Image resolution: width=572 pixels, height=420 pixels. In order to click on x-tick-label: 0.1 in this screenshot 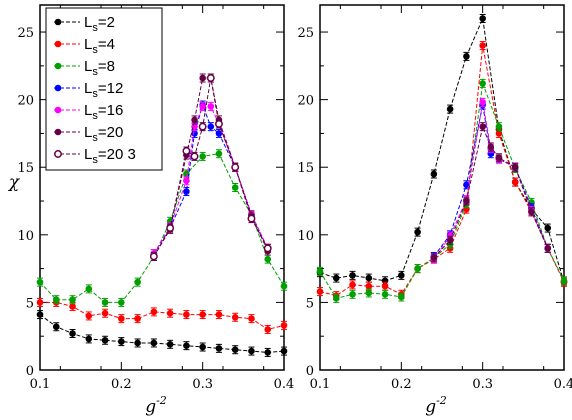, I will do `click(40, 384)`.